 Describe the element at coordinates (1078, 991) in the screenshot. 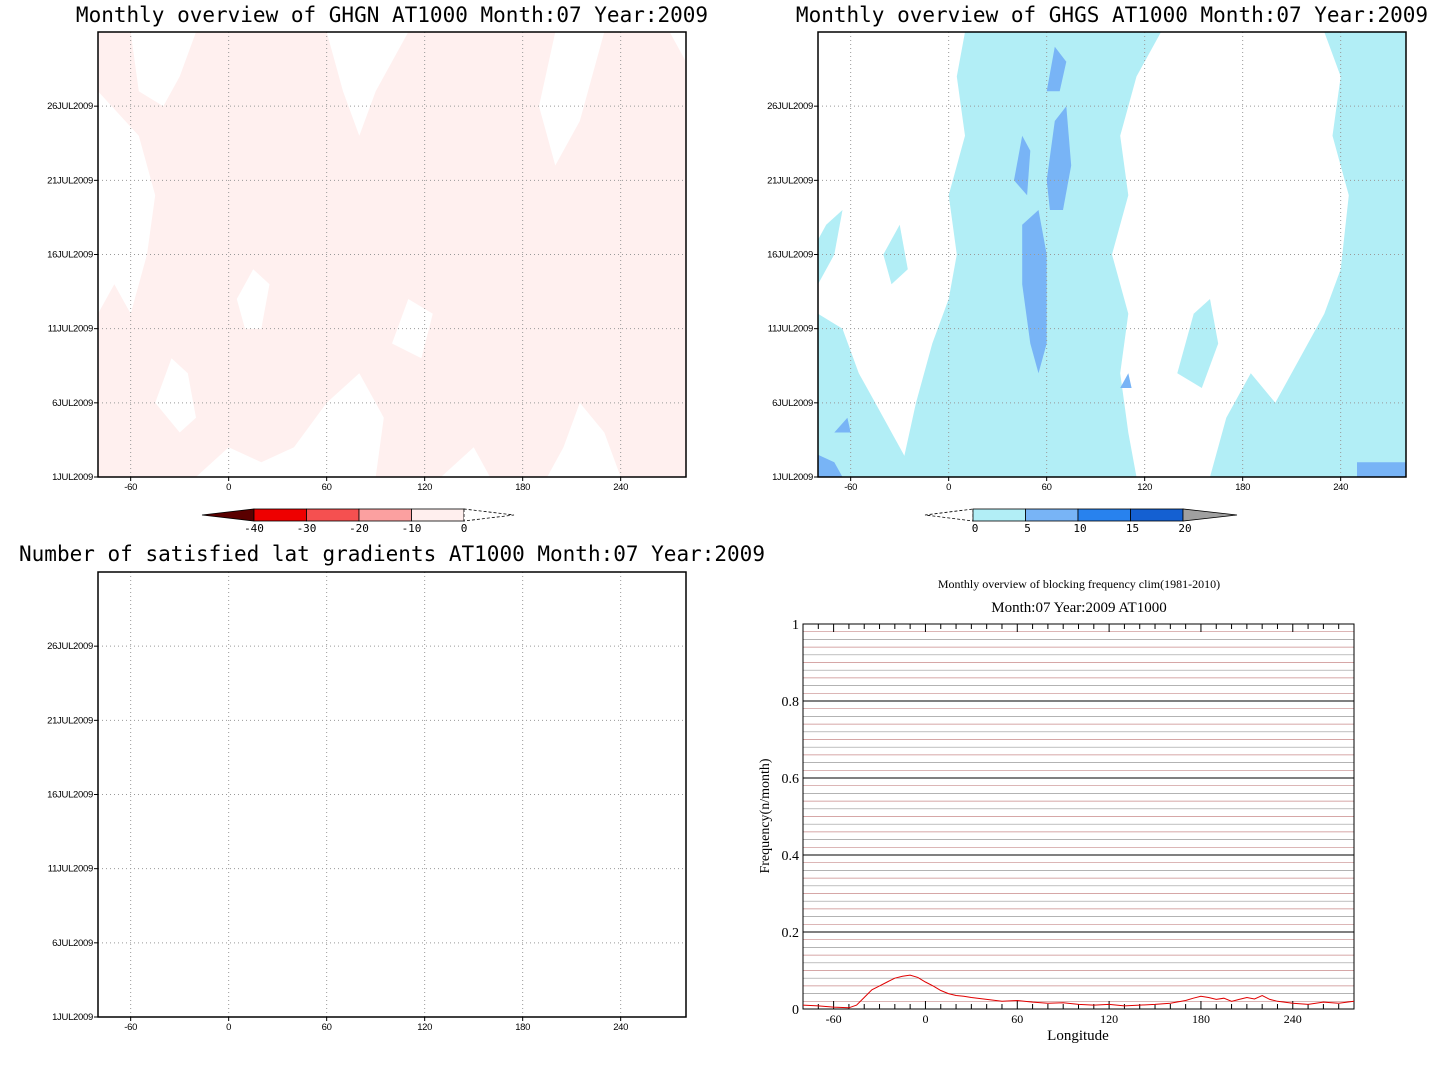

I see `blockfreq-series-line` at that location.